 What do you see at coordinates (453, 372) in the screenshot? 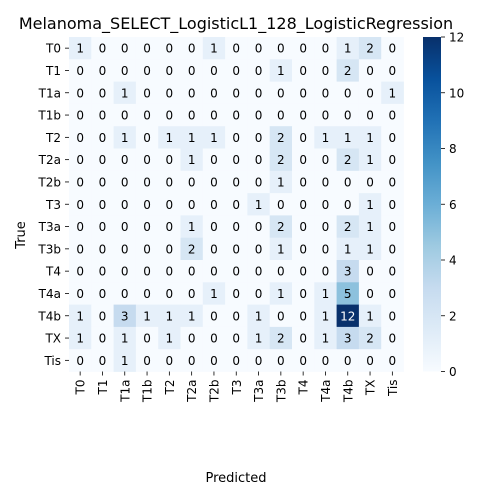
I see `colorbar-tick-label: 0` at bounding box center [453, 372].